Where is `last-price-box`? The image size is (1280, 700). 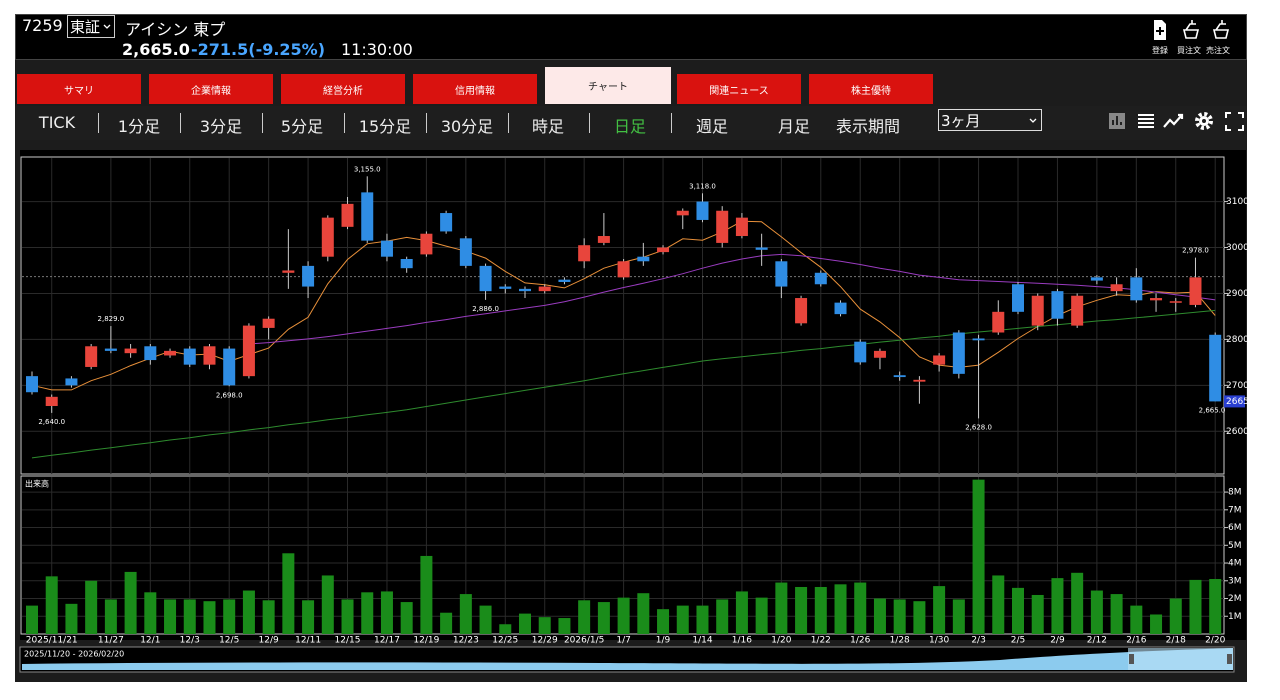 last-price-box is located at coordinates (1234, 401).